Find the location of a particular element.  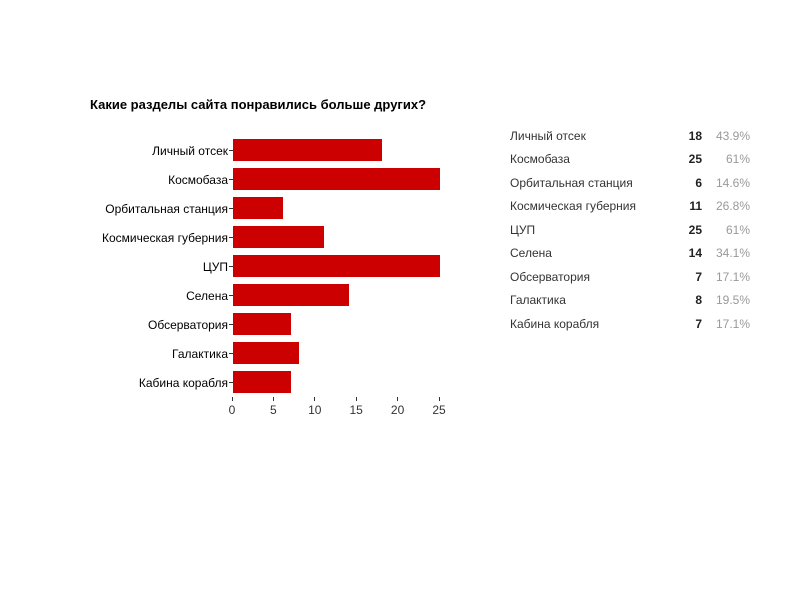

chart-row: Кабина корабля is located at coordinates (270, 382).